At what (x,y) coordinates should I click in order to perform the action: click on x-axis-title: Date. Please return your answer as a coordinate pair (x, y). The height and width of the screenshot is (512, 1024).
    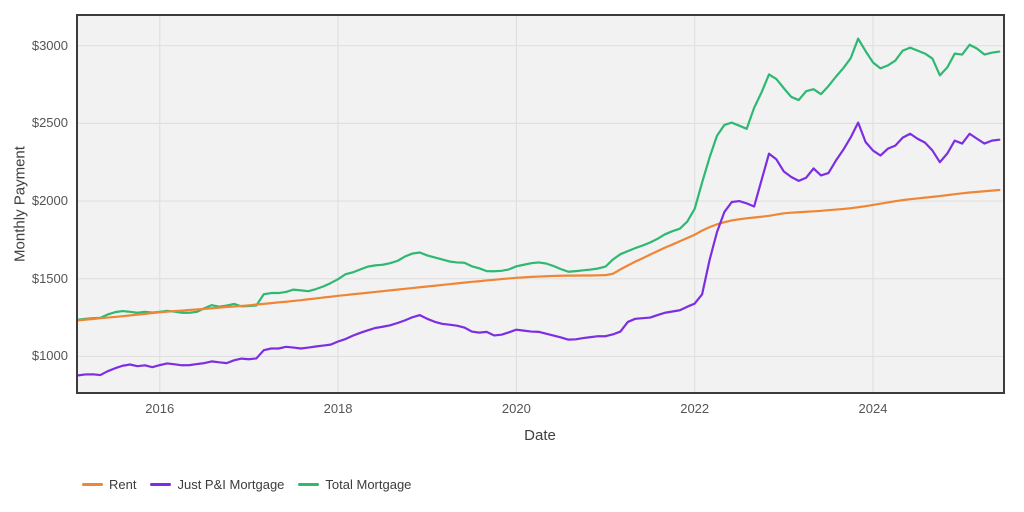
    Looking at the image, I should click on (540, 435).